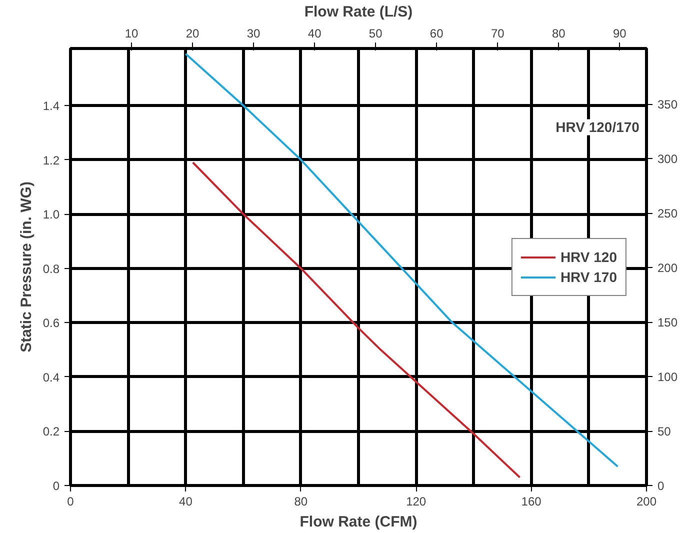  I want to click on x2-tick-label: 80, so click(559, 33).